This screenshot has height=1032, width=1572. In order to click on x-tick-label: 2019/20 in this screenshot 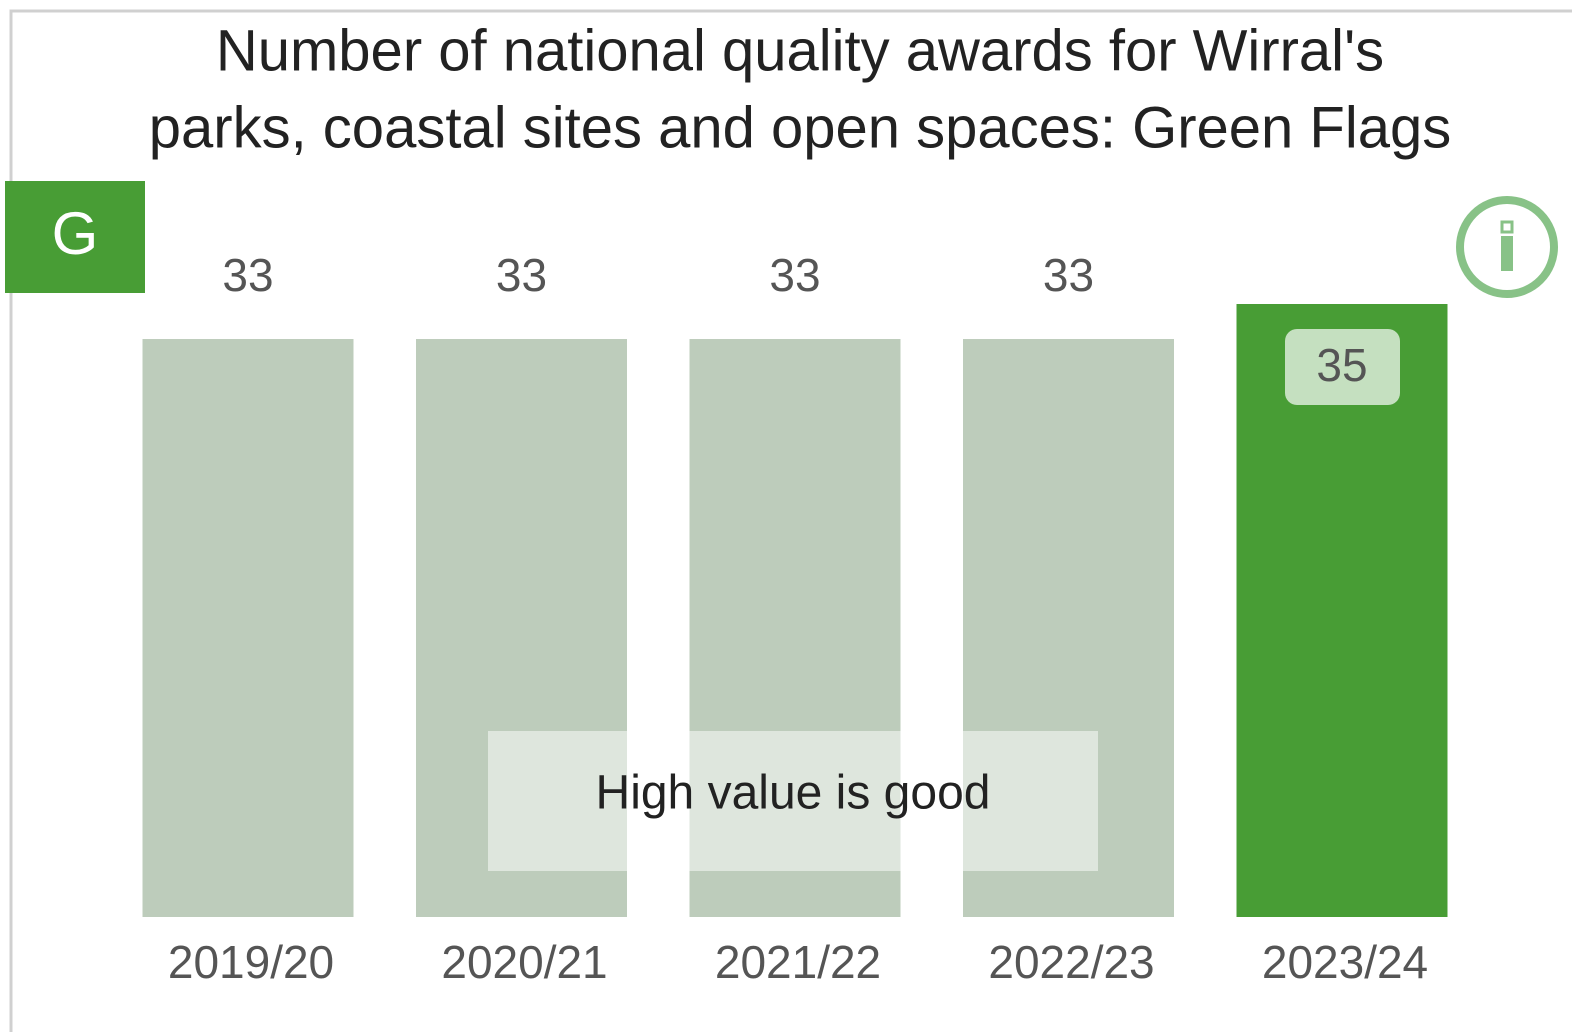, I will do `click(251, 962)`.